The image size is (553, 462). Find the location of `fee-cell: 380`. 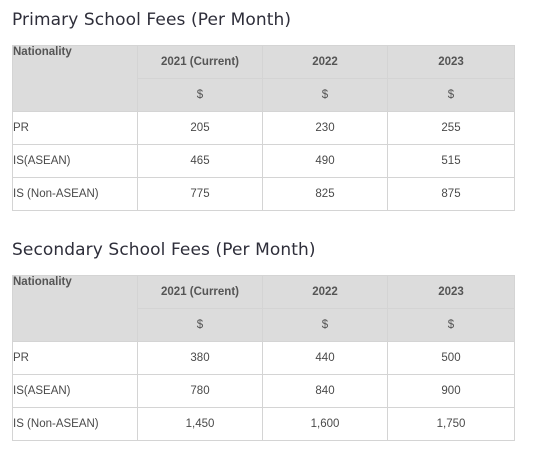

fee-cell: 380 is located at coordinates (200, 358).